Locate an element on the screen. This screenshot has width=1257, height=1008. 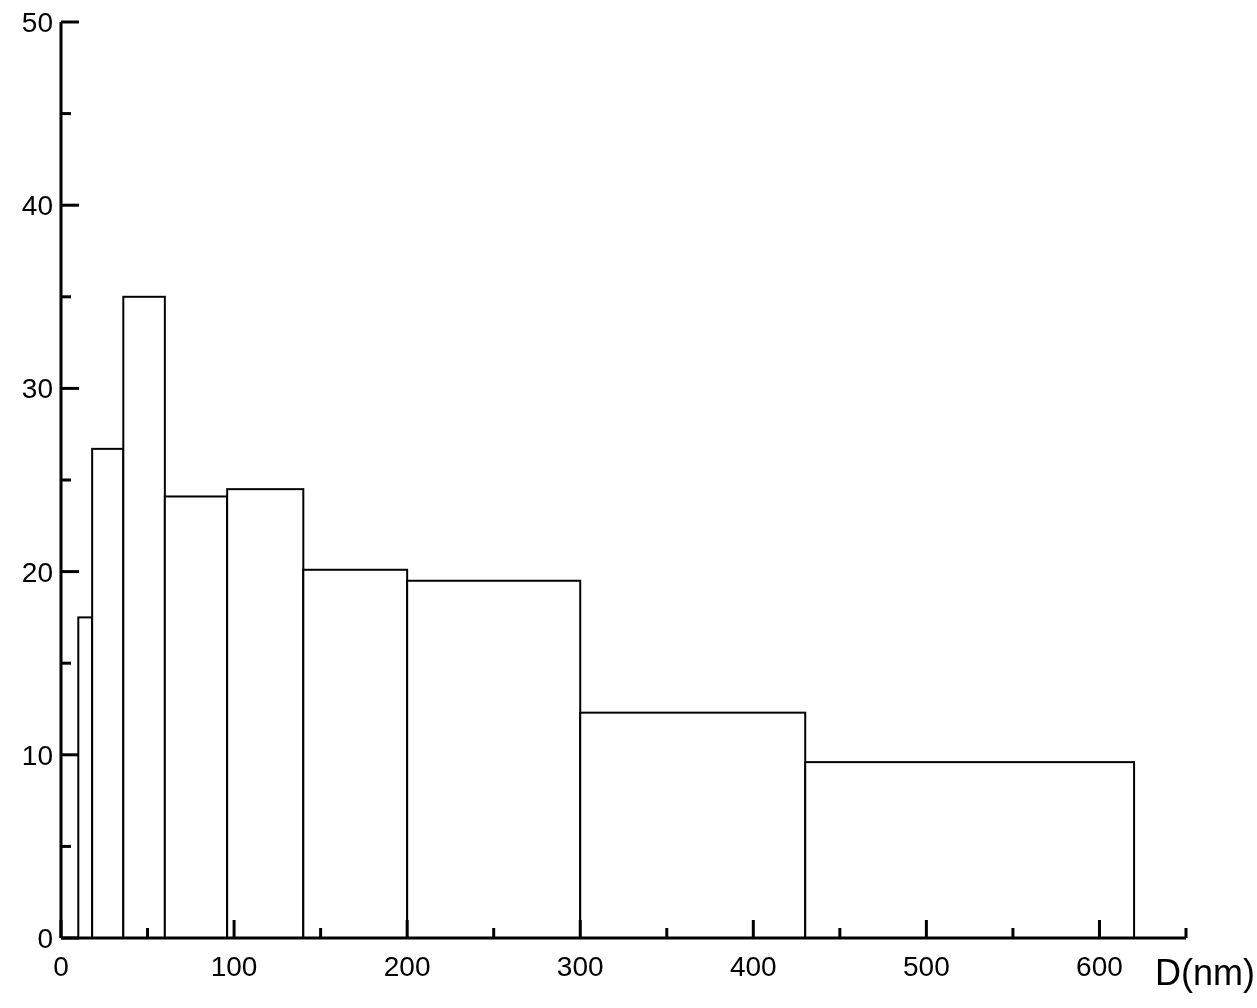
x-tick-label: 600 is located at coordinates (1099, 966).